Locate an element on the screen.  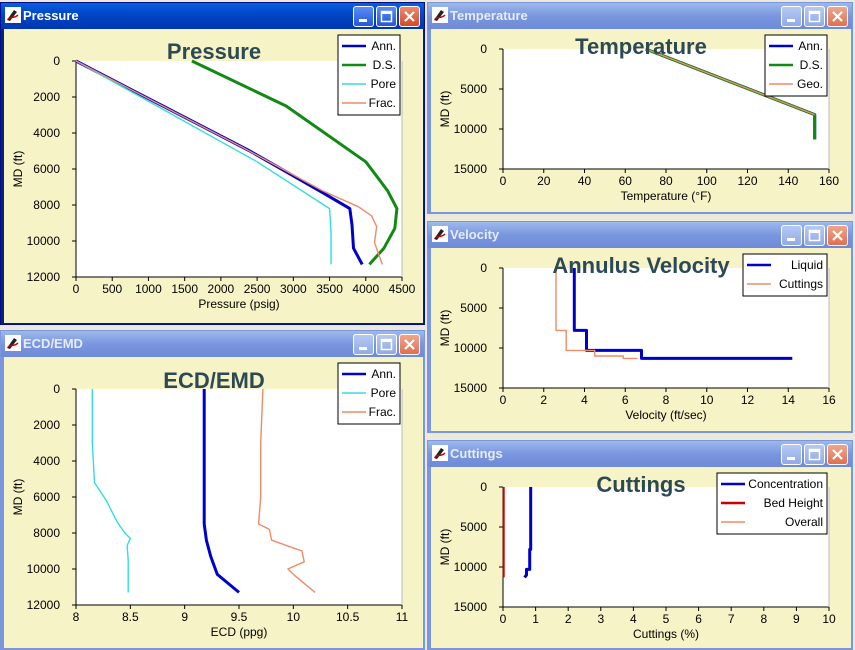
chart-title: Annulus Velocity is located at coordinates (641, 265).